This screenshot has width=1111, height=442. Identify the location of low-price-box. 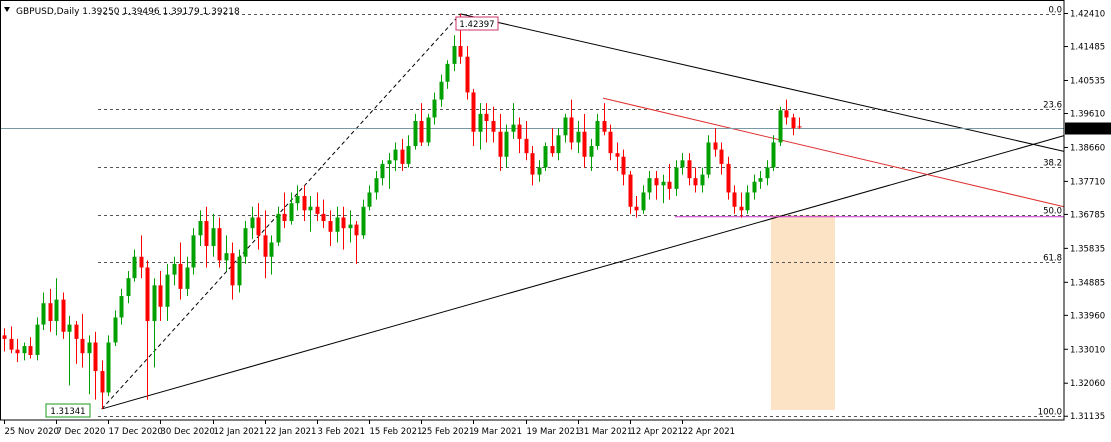
(68, 410).